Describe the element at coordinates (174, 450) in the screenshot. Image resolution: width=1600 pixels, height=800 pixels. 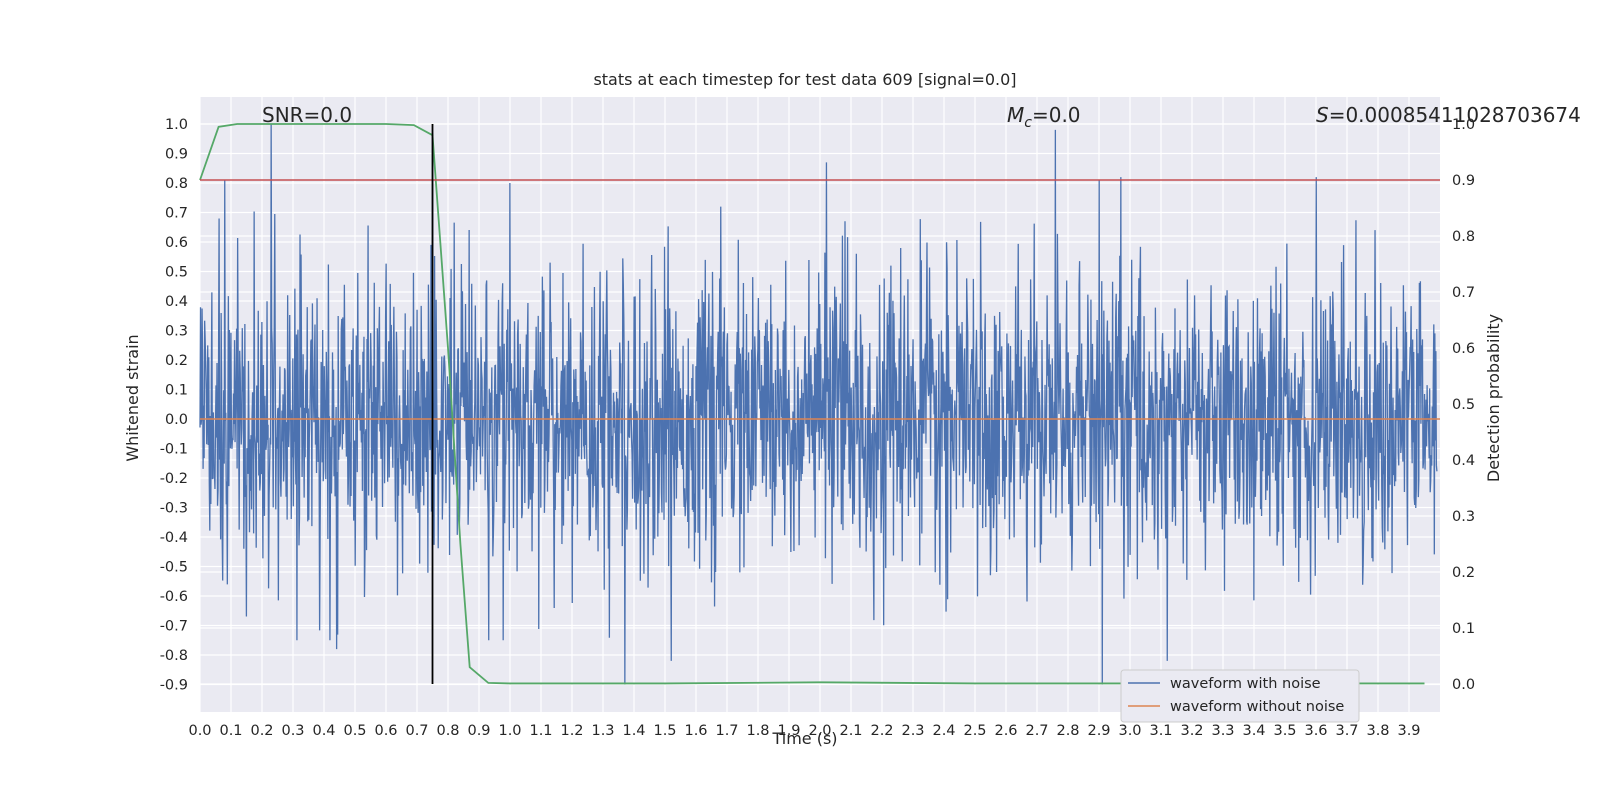
I see `y-tick-label: -0.1` at that location.